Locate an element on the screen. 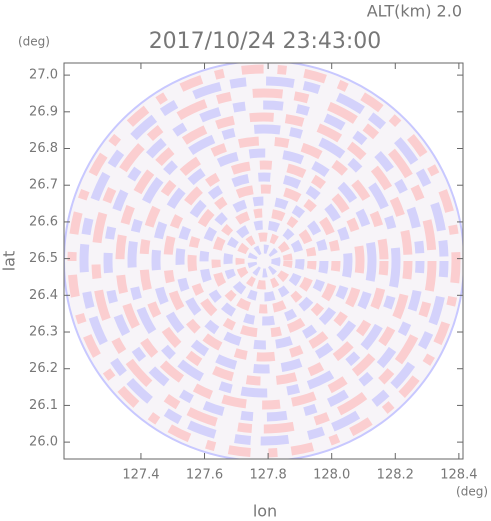 The image size is (491, 521). y-tick-label: 26.1 is located at coordinates (43, 405).